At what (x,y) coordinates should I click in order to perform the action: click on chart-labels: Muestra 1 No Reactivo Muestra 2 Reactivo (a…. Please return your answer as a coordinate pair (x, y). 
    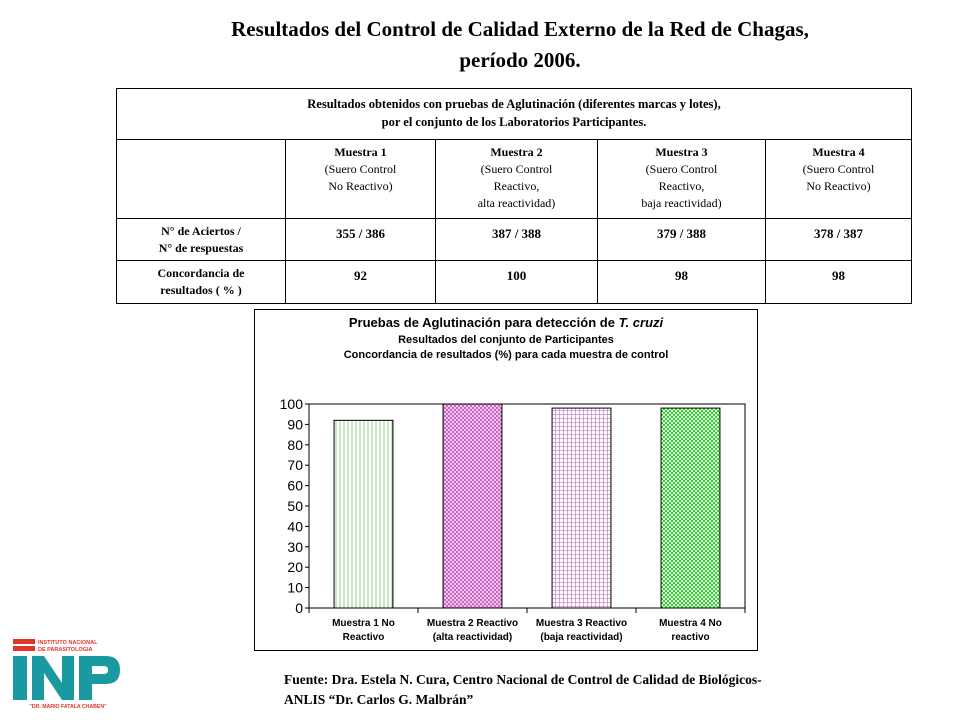
    Looking at the image, I should click on (527, 630).